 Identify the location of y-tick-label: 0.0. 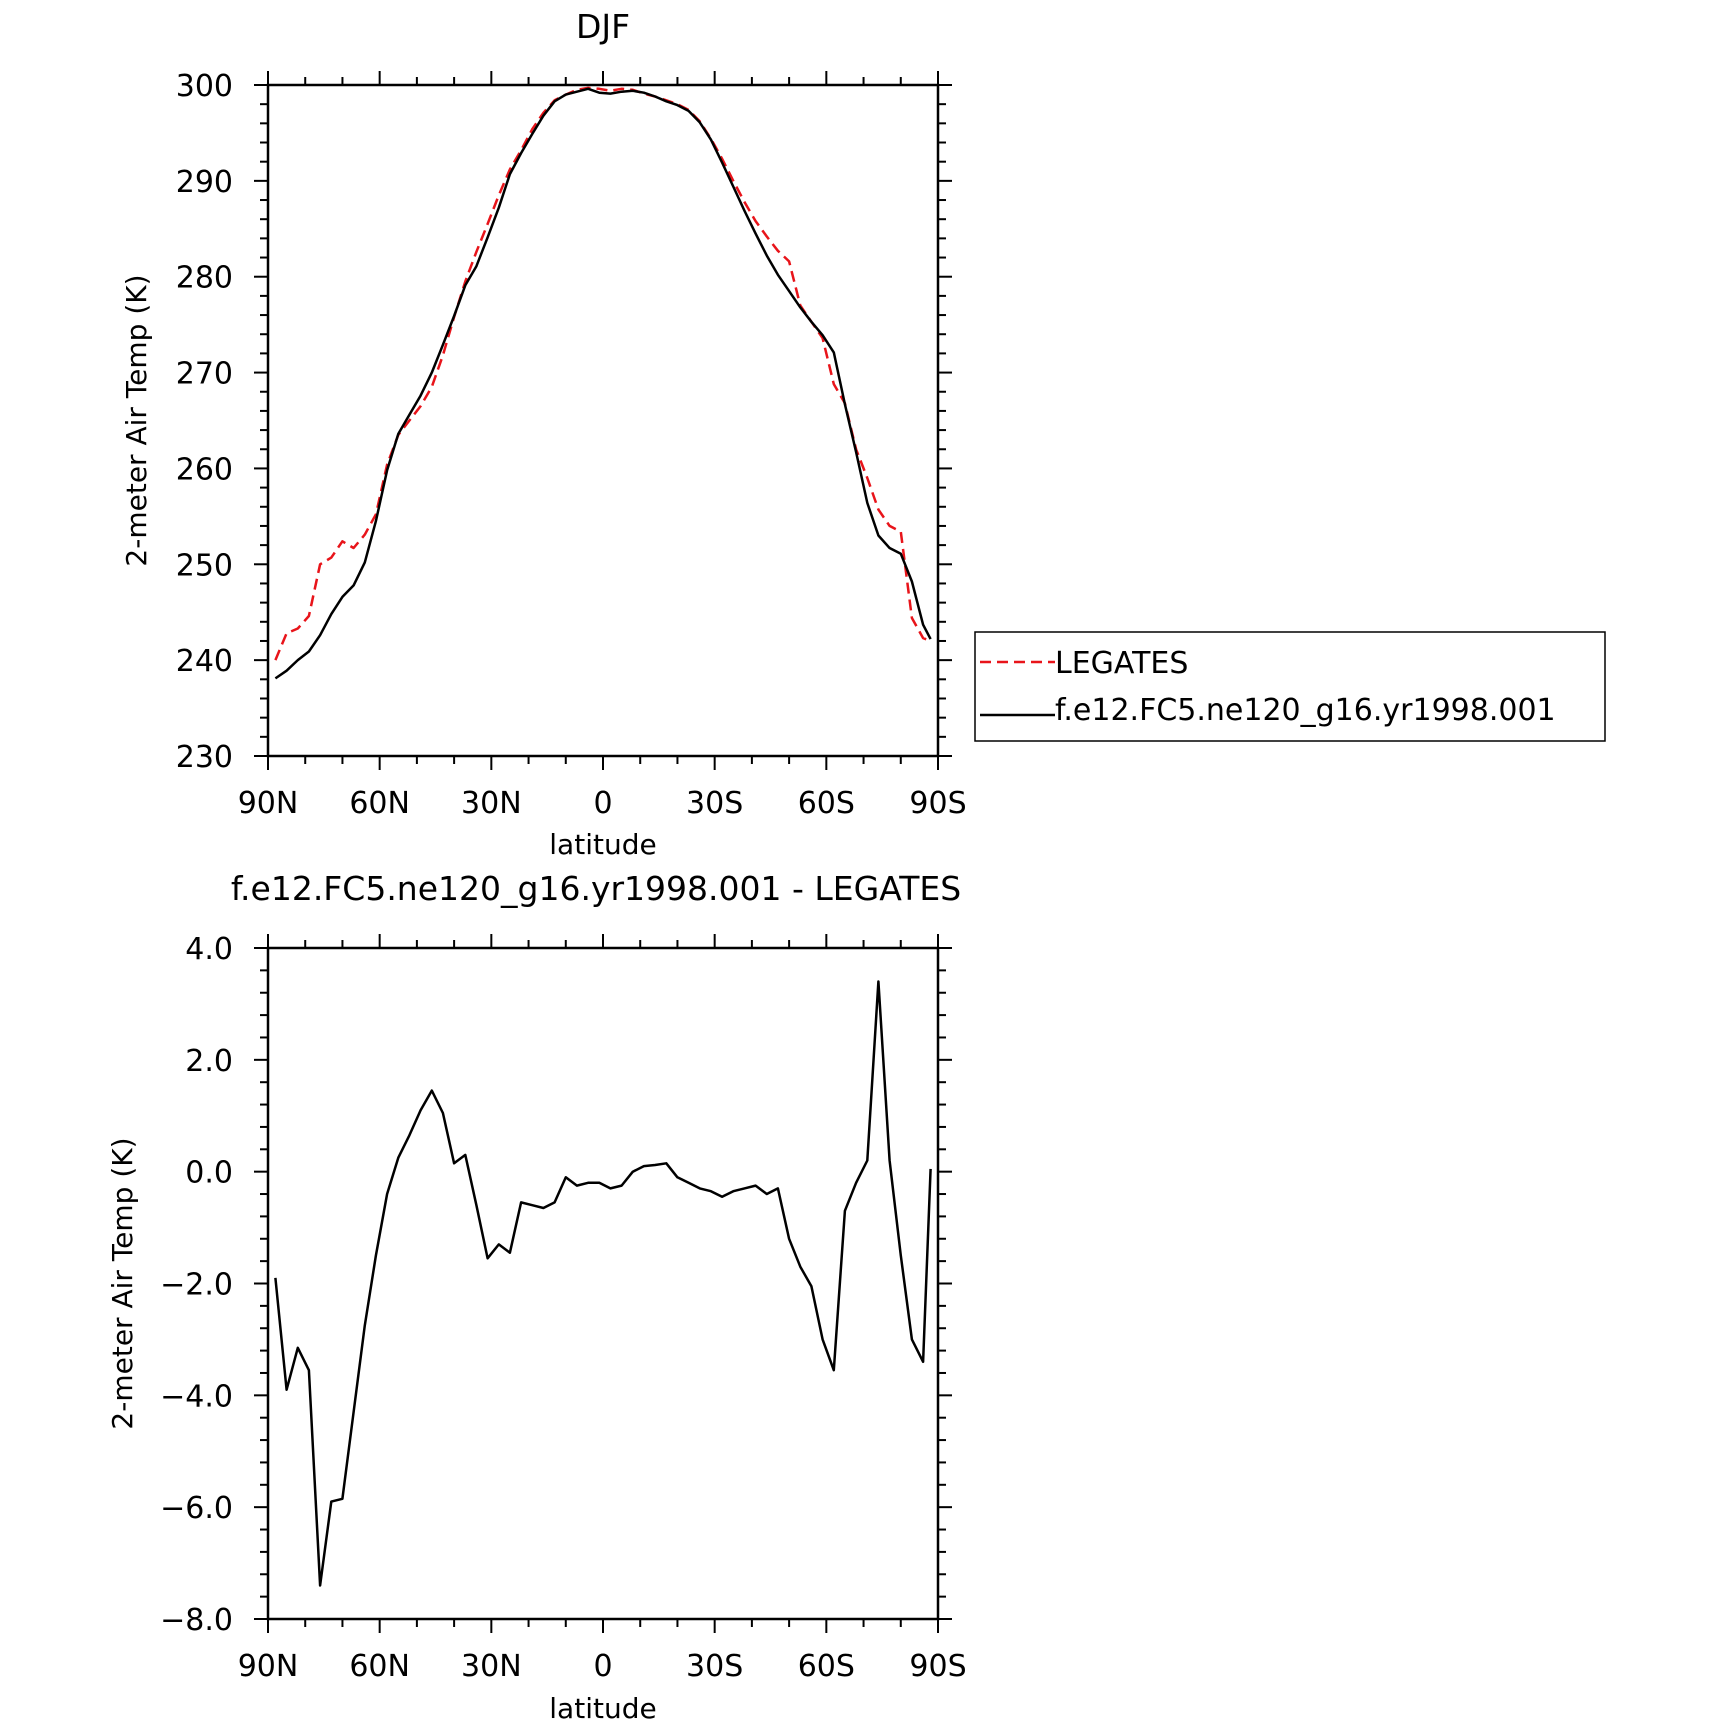
(209, 1173).